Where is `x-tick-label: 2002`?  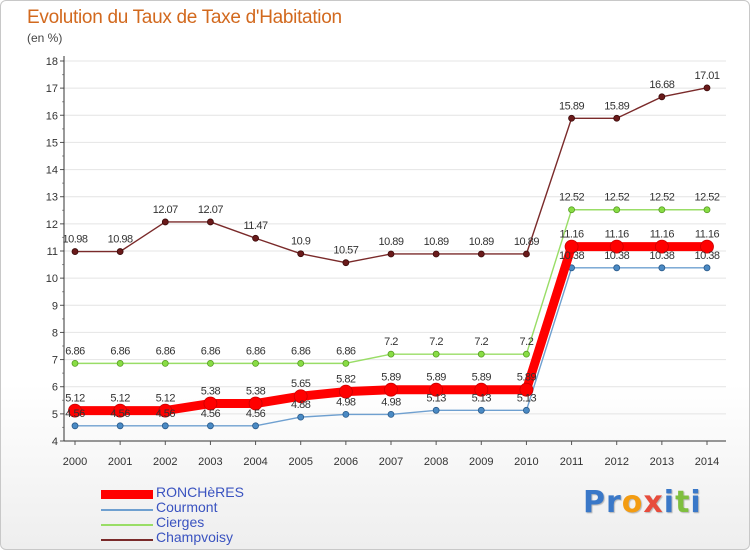
x-tick-label: 2002 is located at coordinates (165, 462).